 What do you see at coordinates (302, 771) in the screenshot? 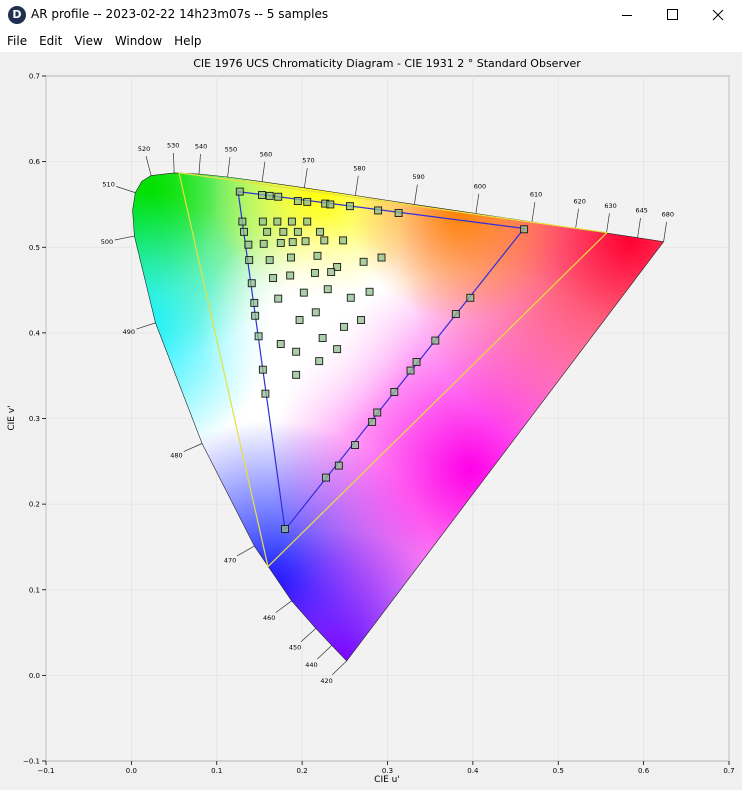
I see `x-tick-label: 0.2` at bounding box center [302, 771].